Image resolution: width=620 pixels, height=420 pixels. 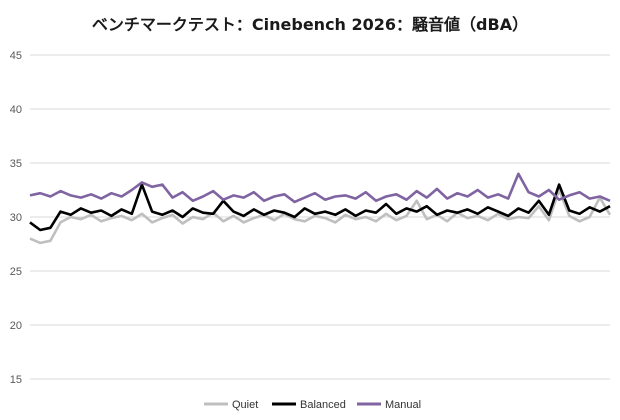 I want to click on series-line-quiet, so click(x=320, y=216).